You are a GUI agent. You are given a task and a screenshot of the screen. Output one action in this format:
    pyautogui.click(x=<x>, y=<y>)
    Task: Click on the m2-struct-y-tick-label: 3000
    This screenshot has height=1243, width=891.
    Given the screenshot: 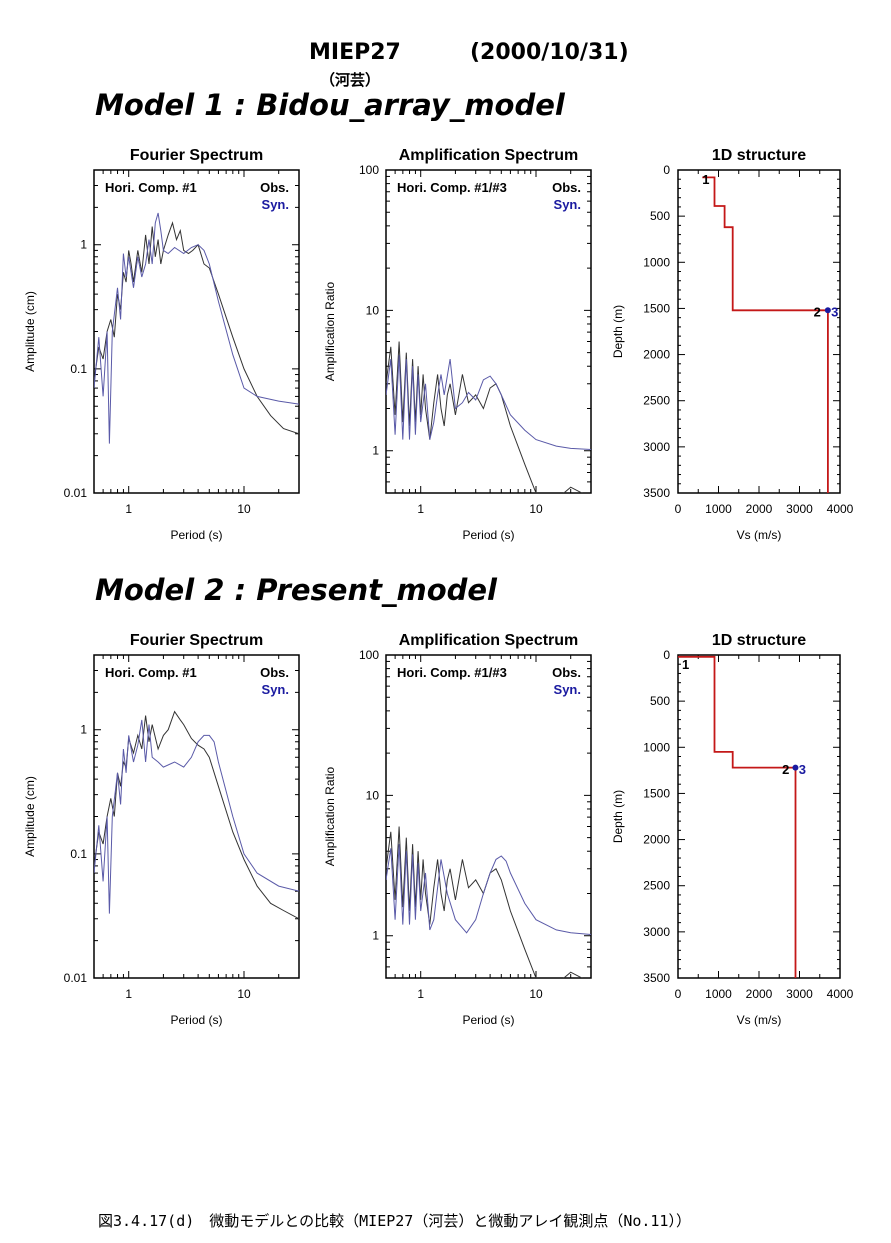 What is the action you would take?
    pyautogui.click(x=656, y=932)
    